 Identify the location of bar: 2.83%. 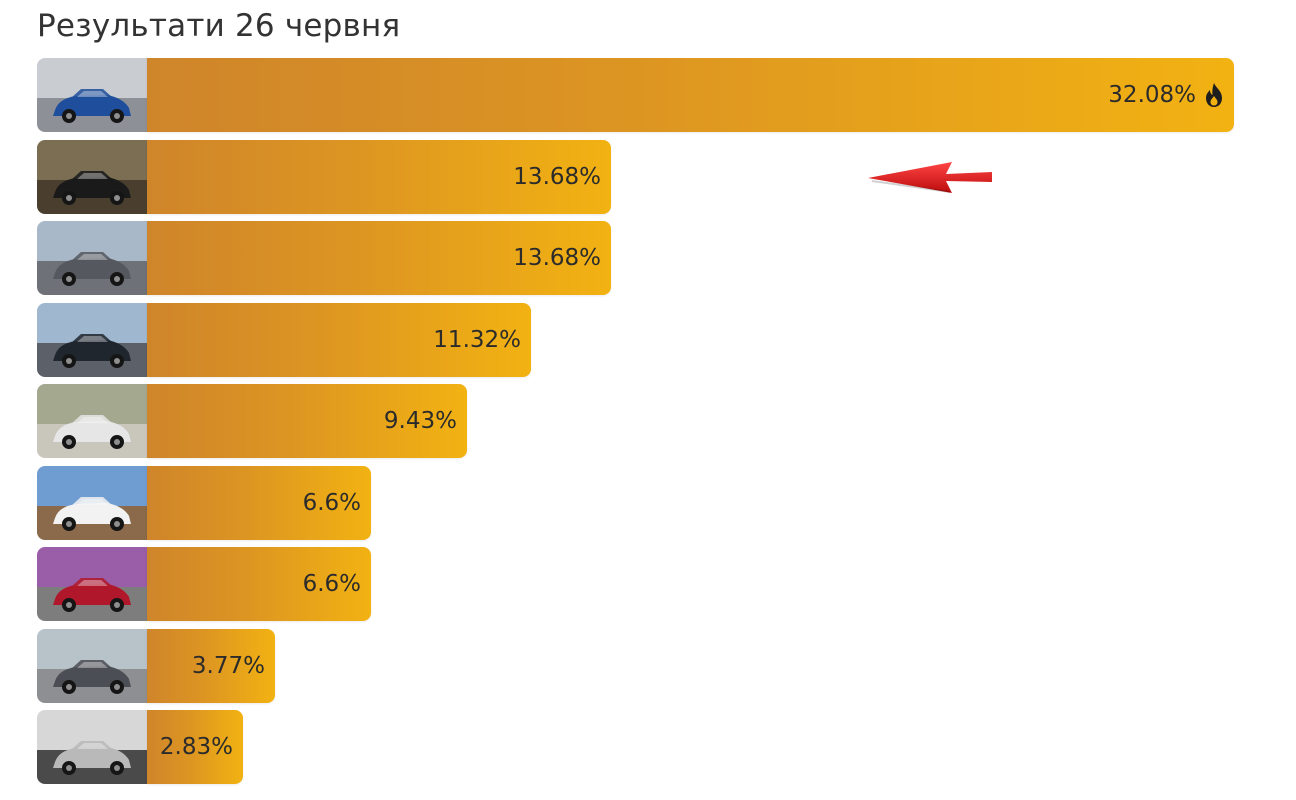
(195, 747).